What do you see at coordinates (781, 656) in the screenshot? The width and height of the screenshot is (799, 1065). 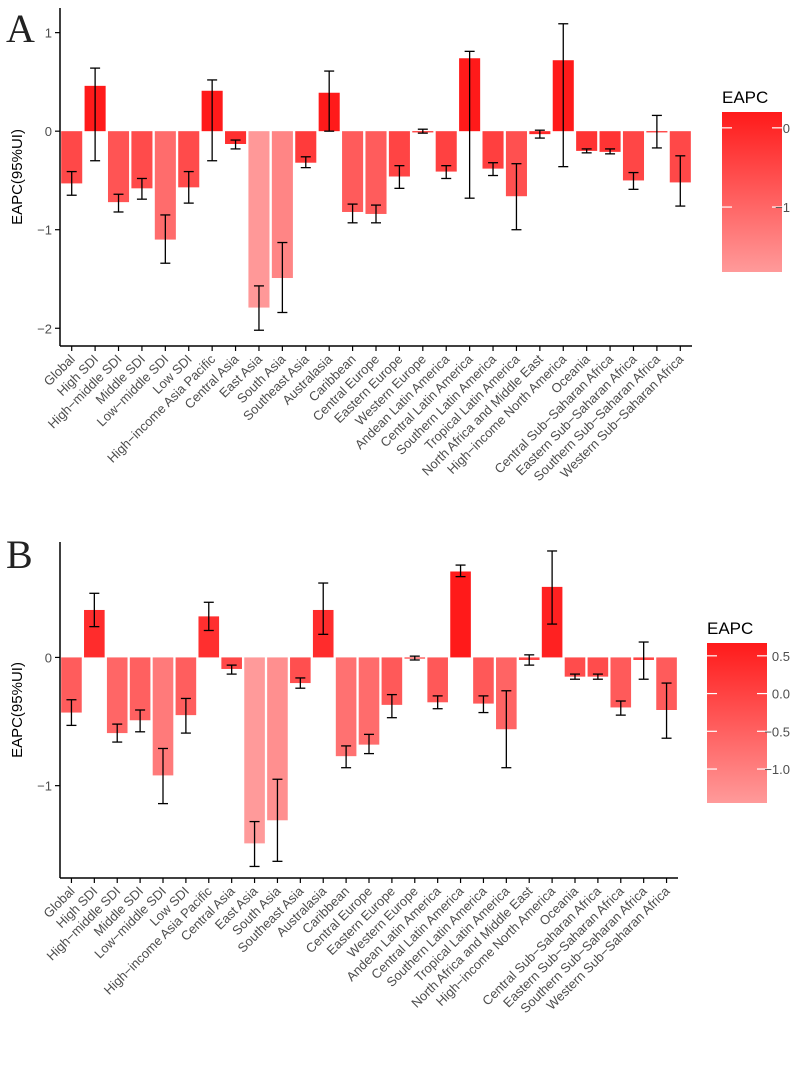 I see `legend-tick-label: 0.5` at bounding box center [781, 656].